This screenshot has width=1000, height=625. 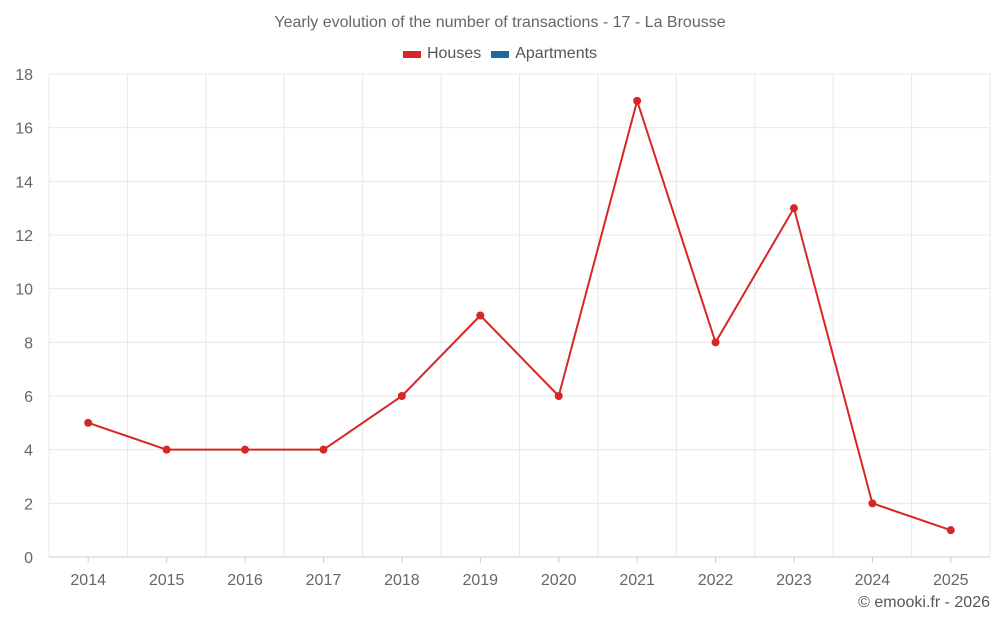 I want to click on y-tick-label: 4, so click(x=28, y=451).